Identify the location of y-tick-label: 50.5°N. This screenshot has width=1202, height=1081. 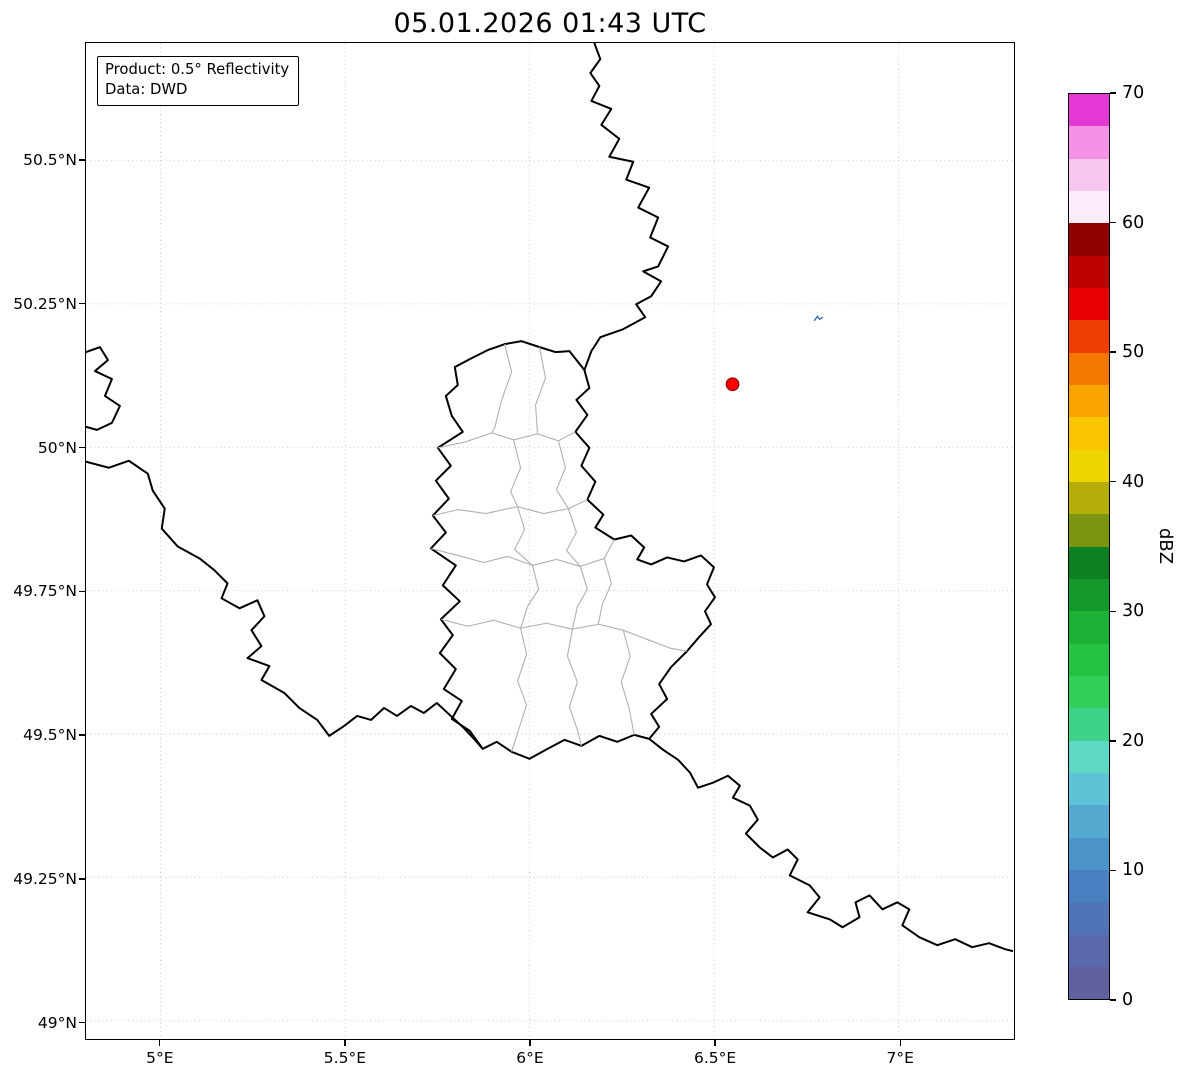
(50, 159).